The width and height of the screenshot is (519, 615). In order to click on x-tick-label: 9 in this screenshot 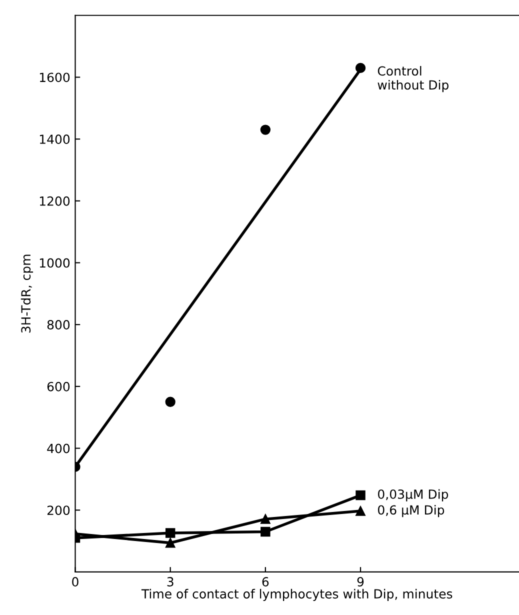, I will do `click(360, 581)`.